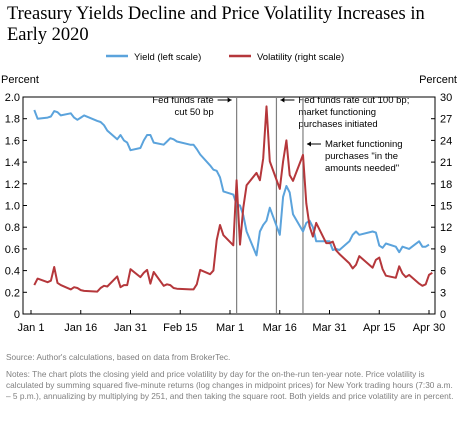 This screenshot has width=460, height=423. Describe the element at coordinates (12, 250) in the screenshot. I see `y-left-tick-label: 0.6` at that location.